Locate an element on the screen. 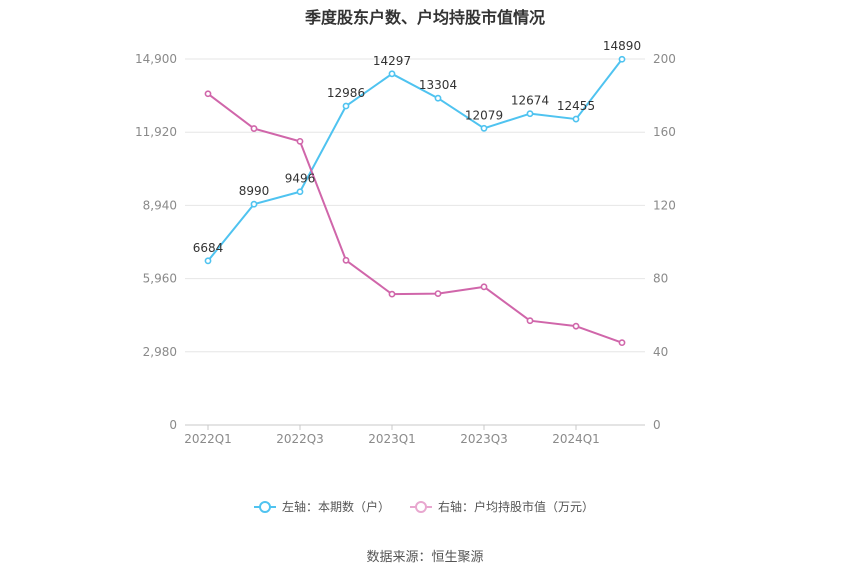 This screenshot has height=575, width=850. x-axis-tick-label: 2023Q1 is located at coordinates (392, 439).